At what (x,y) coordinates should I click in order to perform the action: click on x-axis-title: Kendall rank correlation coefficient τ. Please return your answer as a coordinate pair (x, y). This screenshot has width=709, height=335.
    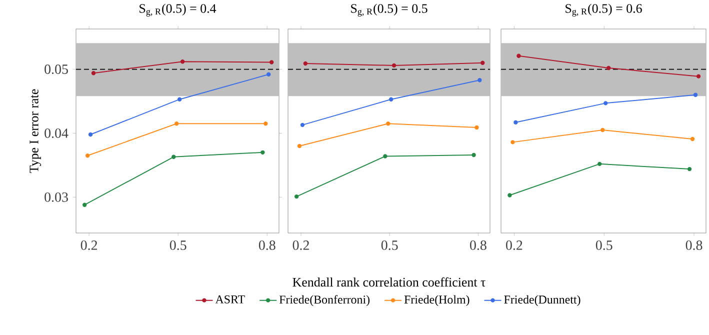
    Looking at the image, I should click on (389, 282).